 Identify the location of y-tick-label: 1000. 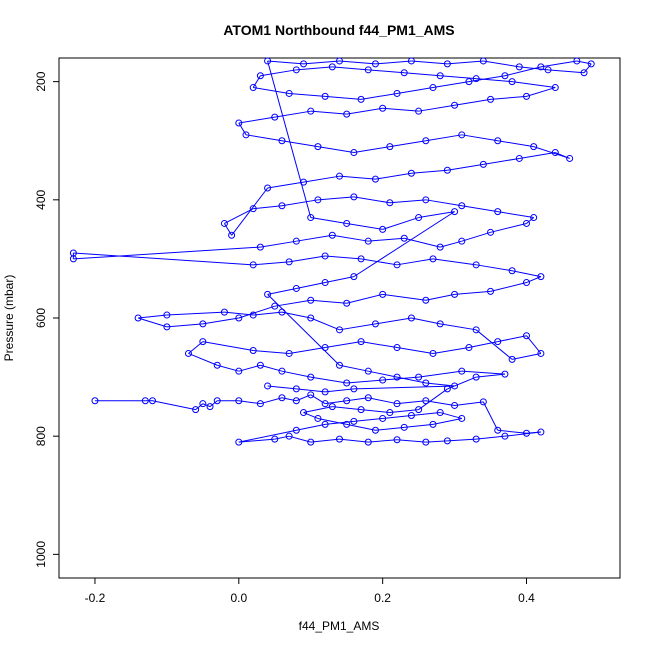
(41, 554).